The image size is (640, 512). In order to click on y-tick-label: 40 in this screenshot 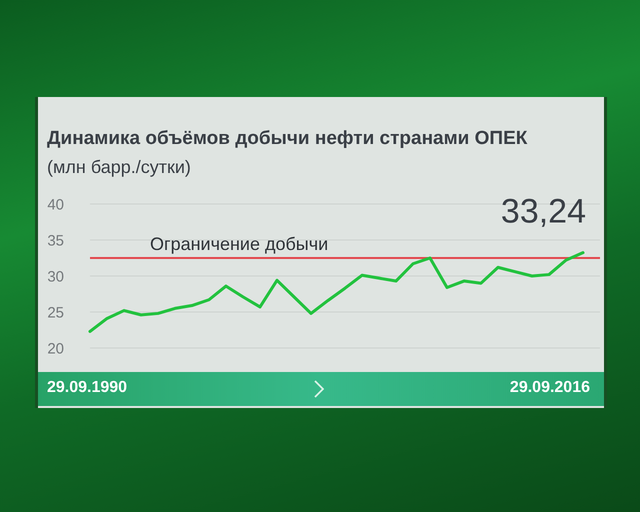, I will do `click(55, 205)`.